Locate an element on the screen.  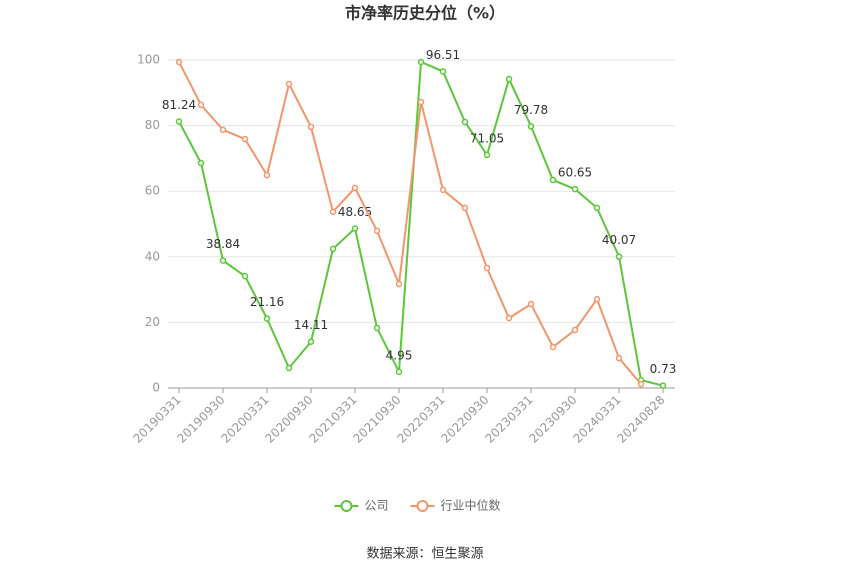
legend-item: 行业中位数 is located at coordinates (455, 505).